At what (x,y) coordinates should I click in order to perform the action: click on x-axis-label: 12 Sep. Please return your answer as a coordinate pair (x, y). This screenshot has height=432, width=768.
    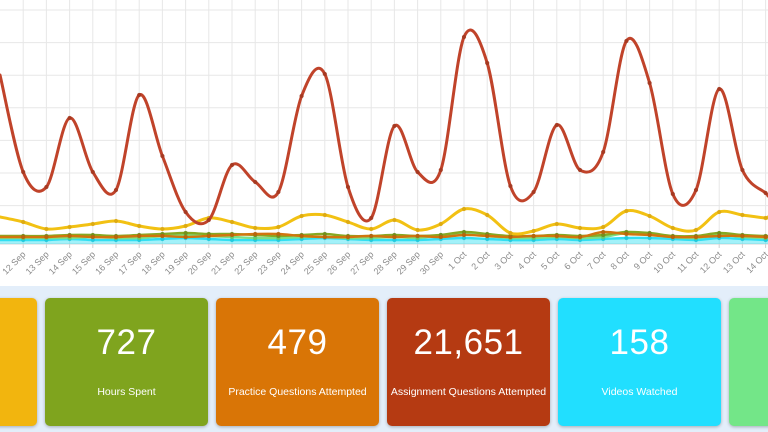
    Looking at the image, I should click on (13, 262).